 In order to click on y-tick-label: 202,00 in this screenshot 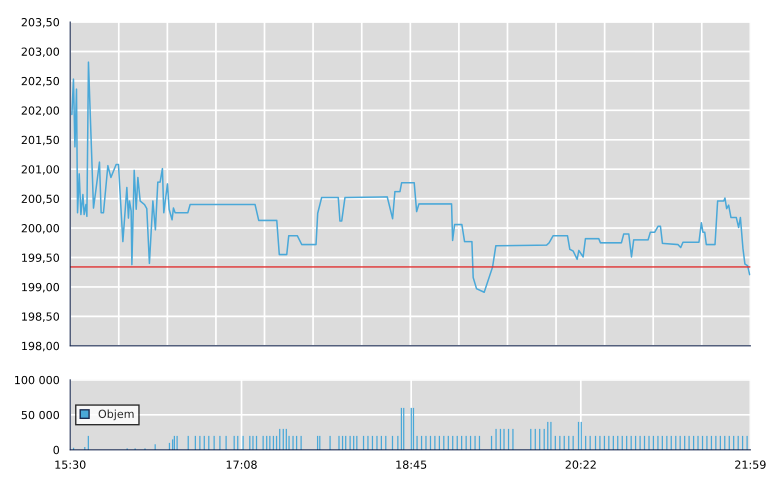, I will do `click(41, 111)`.